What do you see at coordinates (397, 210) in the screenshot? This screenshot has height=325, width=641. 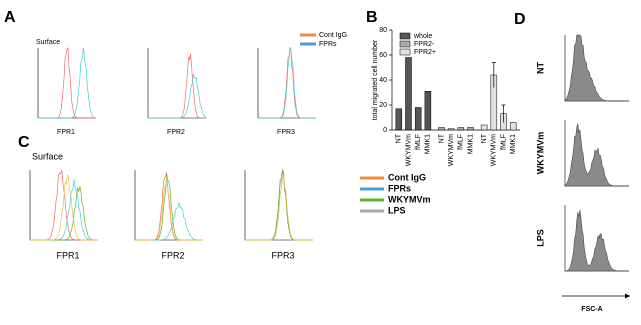 I see `legend-label: LPS` at bounding box center [397, 210].